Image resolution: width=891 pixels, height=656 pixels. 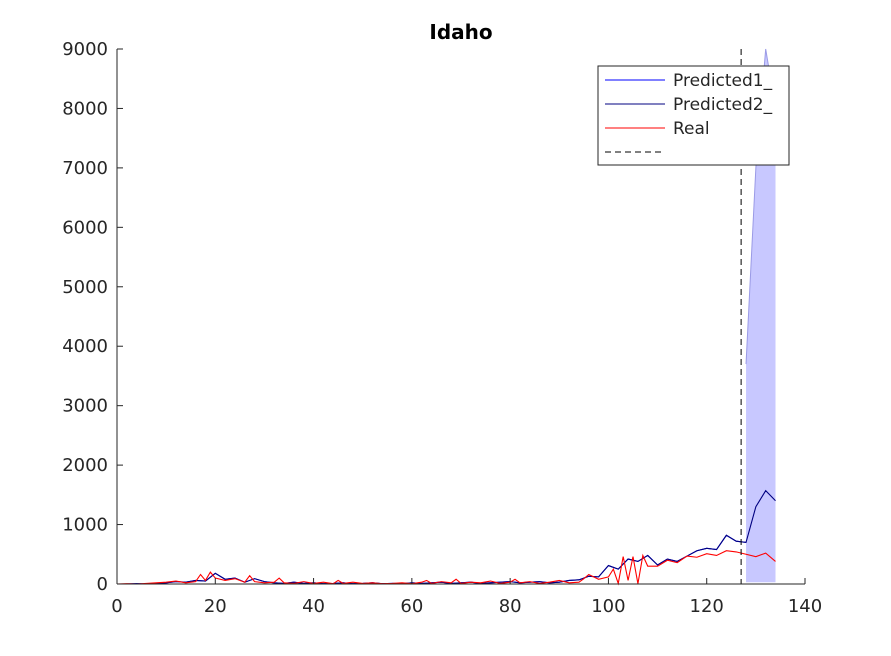 What do you see at coordinates (608, 606) in the screenshot?
I see `x-tick-label-5: 100` at bounding box center [608, 606].